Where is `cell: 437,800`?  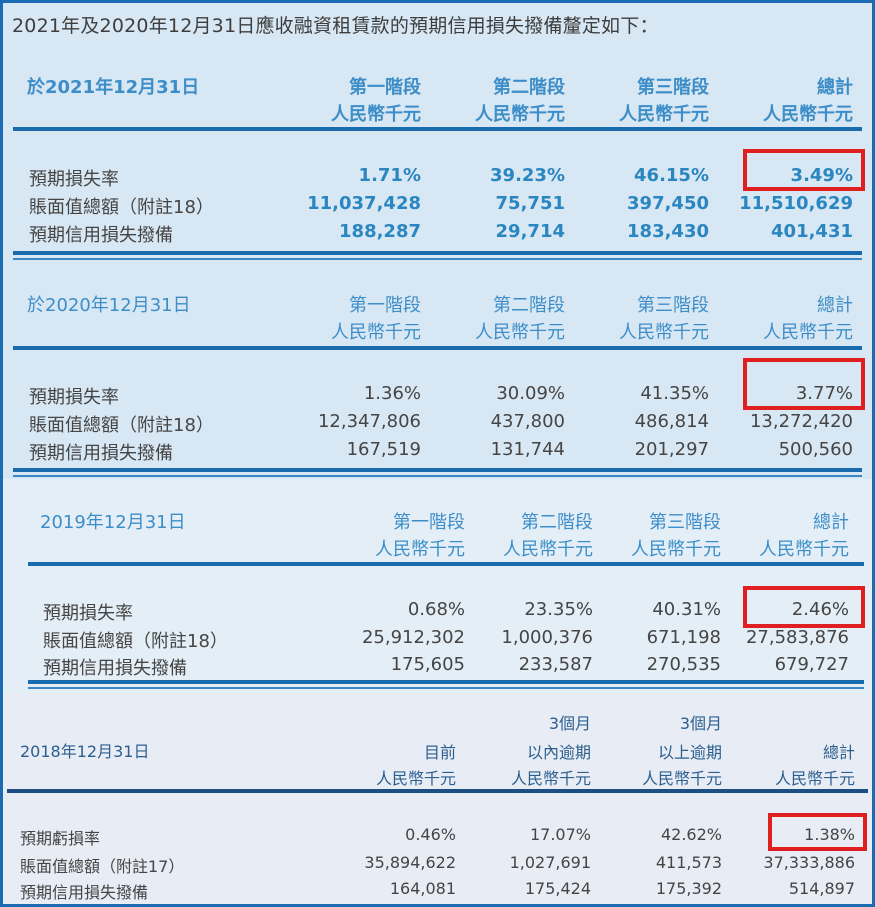 cell: 437,800 is located at coordinates (527, 421).